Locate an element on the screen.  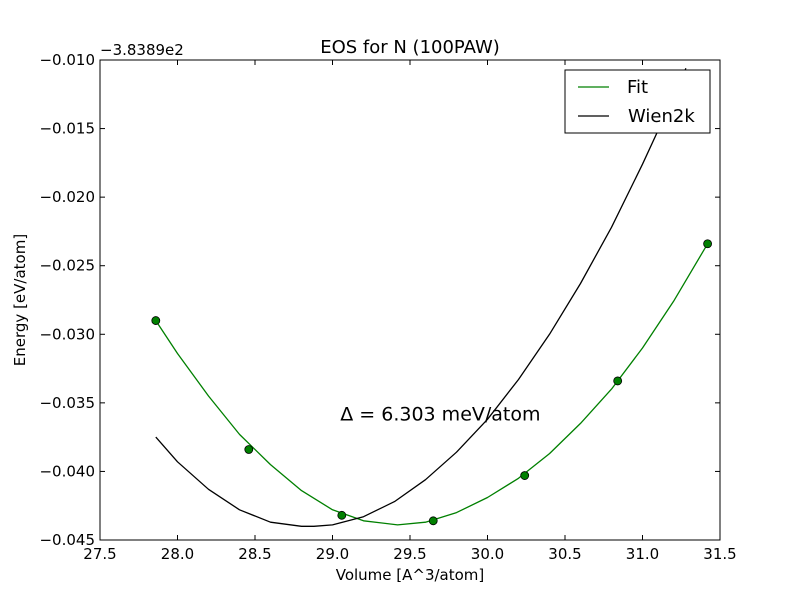
delta-annotation: Δ = 6.303 meV/atom is located at coordinates (440, 415).